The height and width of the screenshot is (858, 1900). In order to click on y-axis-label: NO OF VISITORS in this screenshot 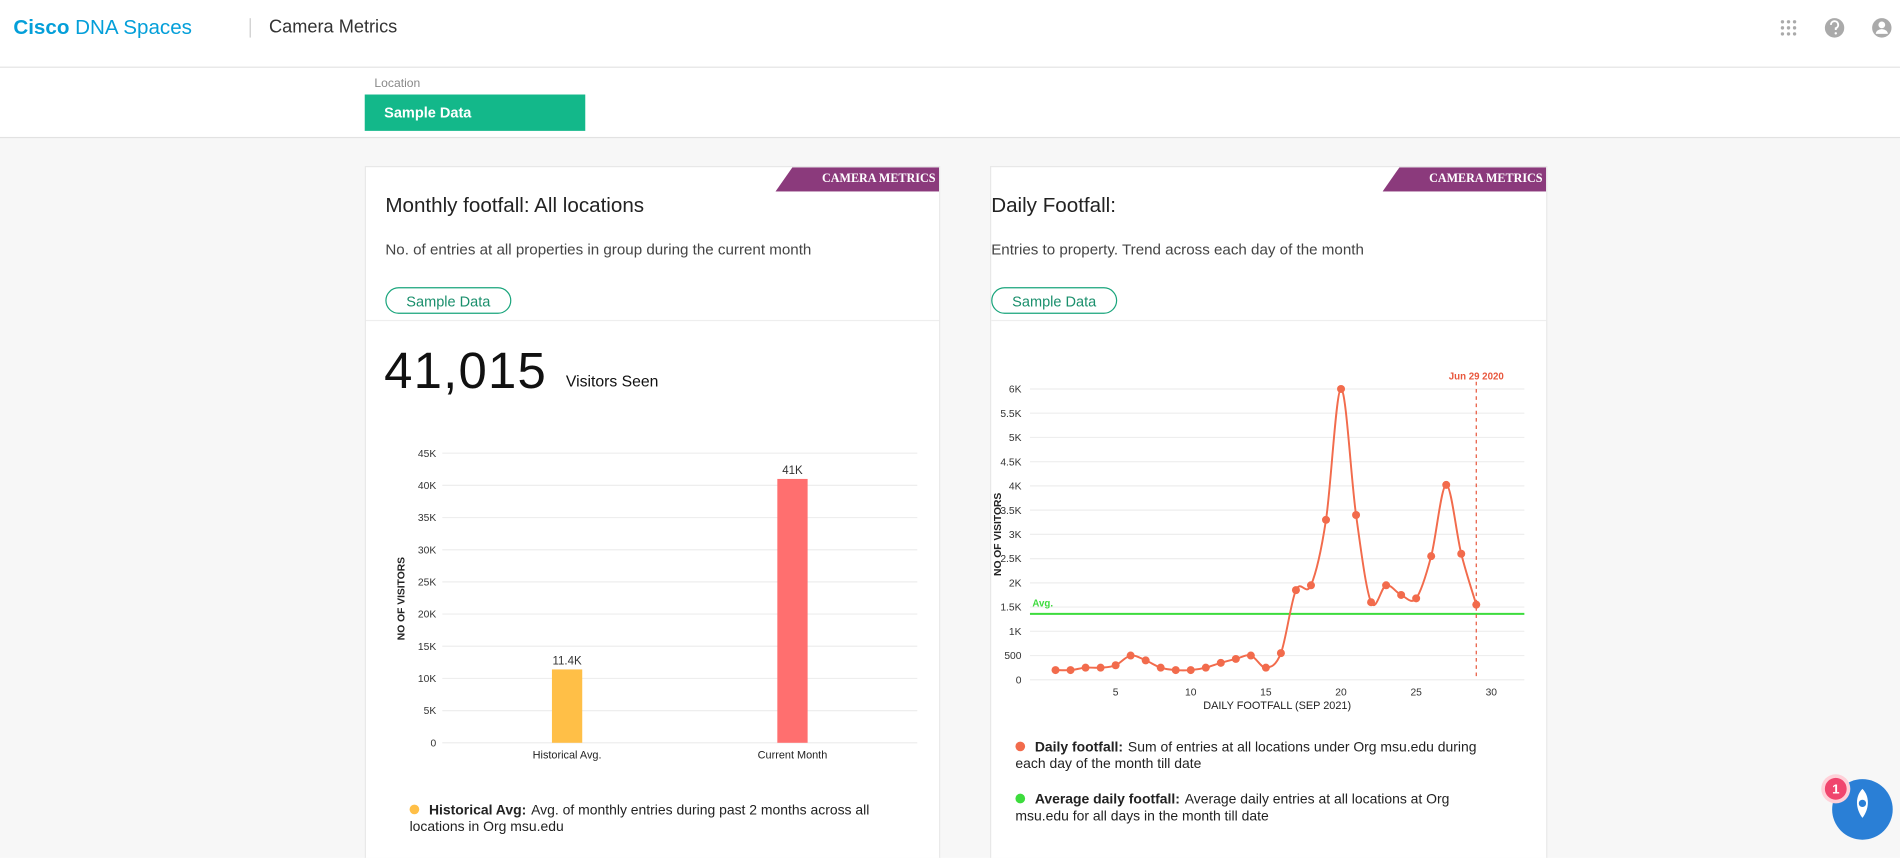, I will do `click(402, 598)`.